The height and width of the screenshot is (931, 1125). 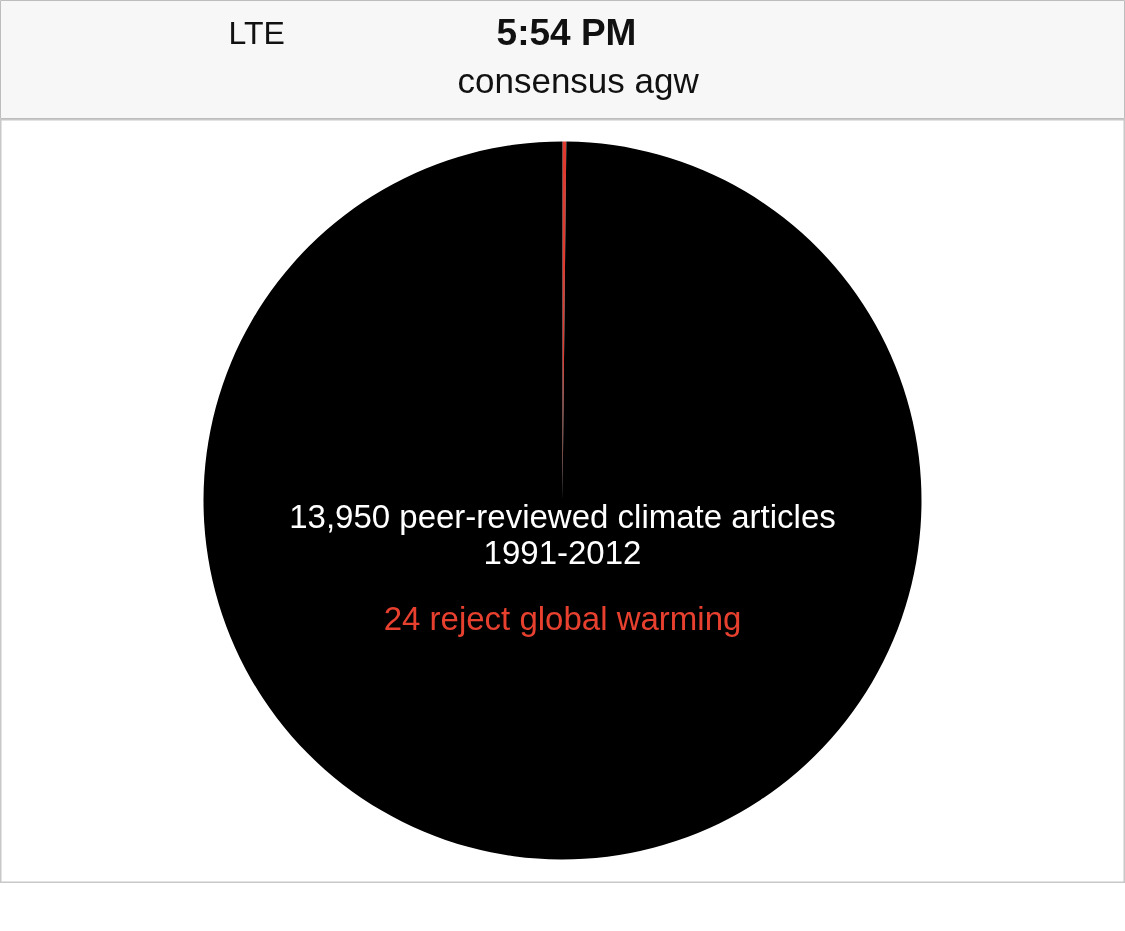 What do you see at coordinates (256, 32) in the screenshot?
I see `text: LTE` at bounding box center [256, 32].